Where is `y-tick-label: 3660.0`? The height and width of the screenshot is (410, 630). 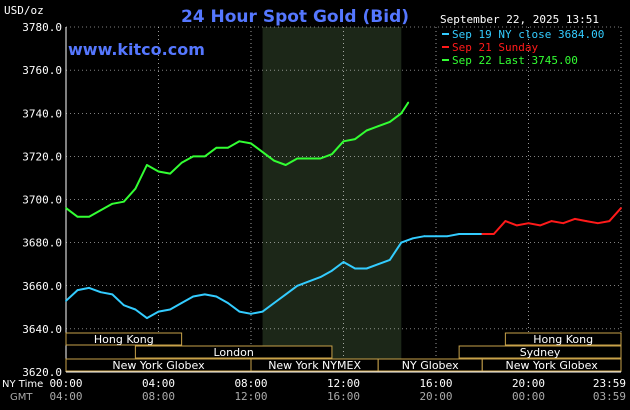
y-tick-label: 3660.0 is located at coordinates (42, 286).